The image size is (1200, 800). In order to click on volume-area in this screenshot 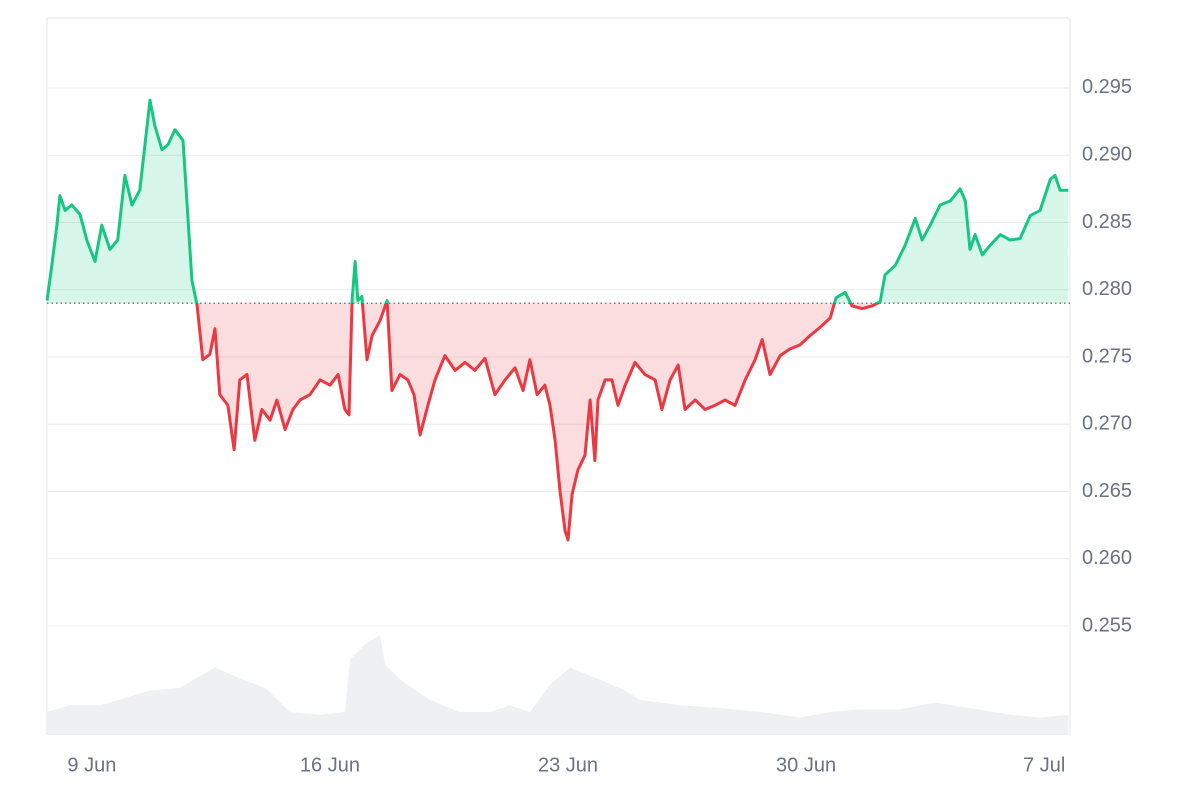, I will do `click(558, 685)`.